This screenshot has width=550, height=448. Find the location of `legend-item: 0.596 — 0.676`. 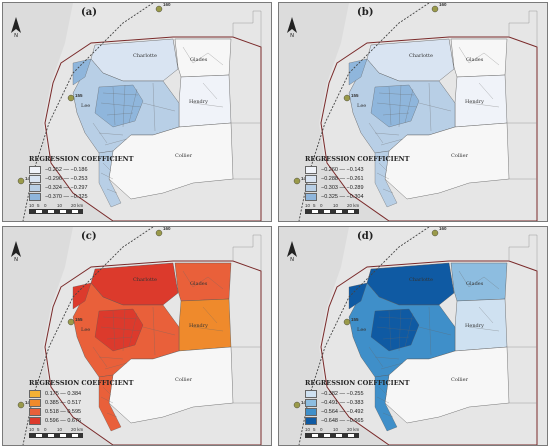

legend-item: 0.596 — 0.676 is located at coordinates (84, 421).